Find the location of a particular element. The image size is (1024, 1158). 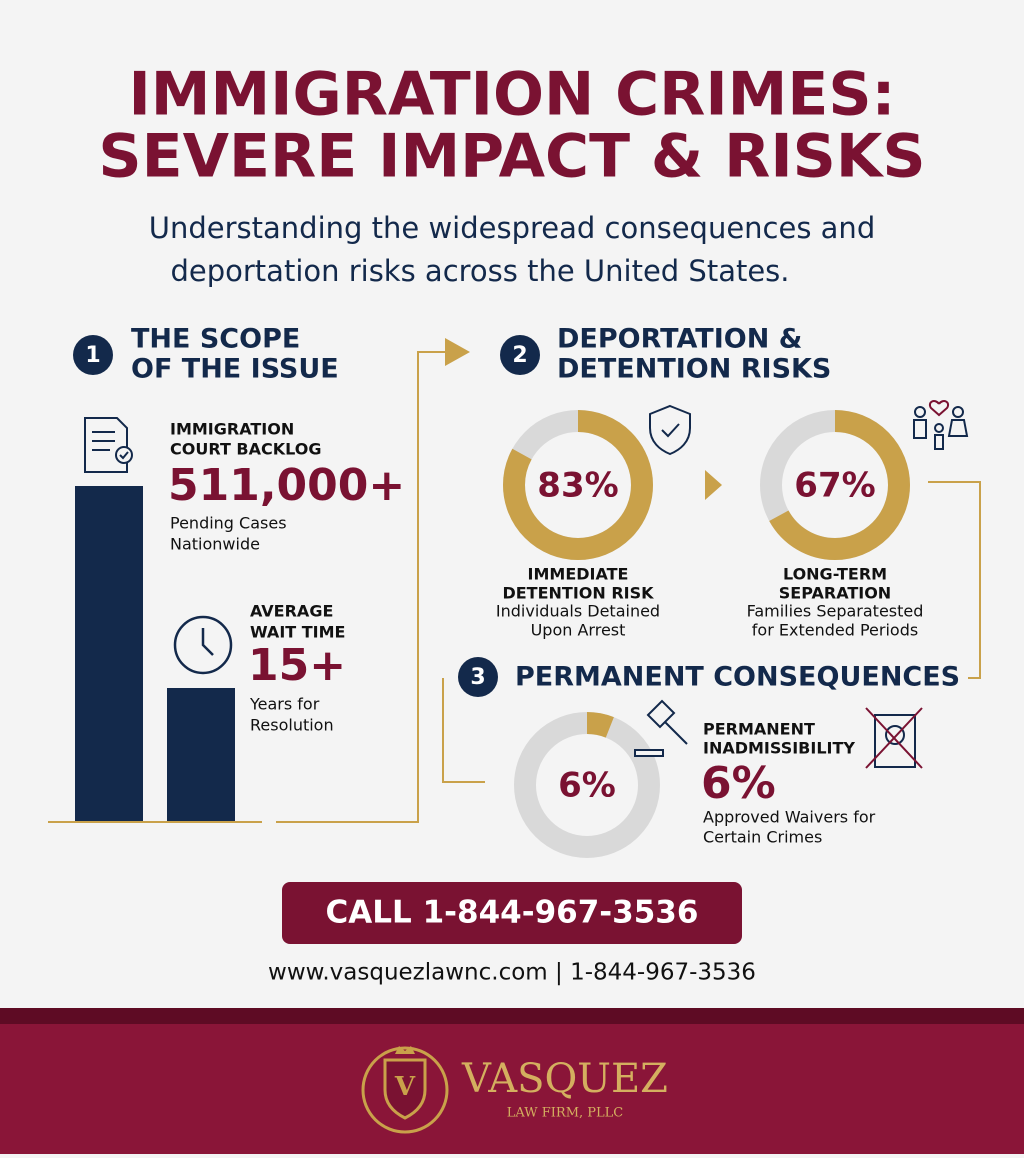

section-title: DEPORTATION & is located at coordinates (679, 339).